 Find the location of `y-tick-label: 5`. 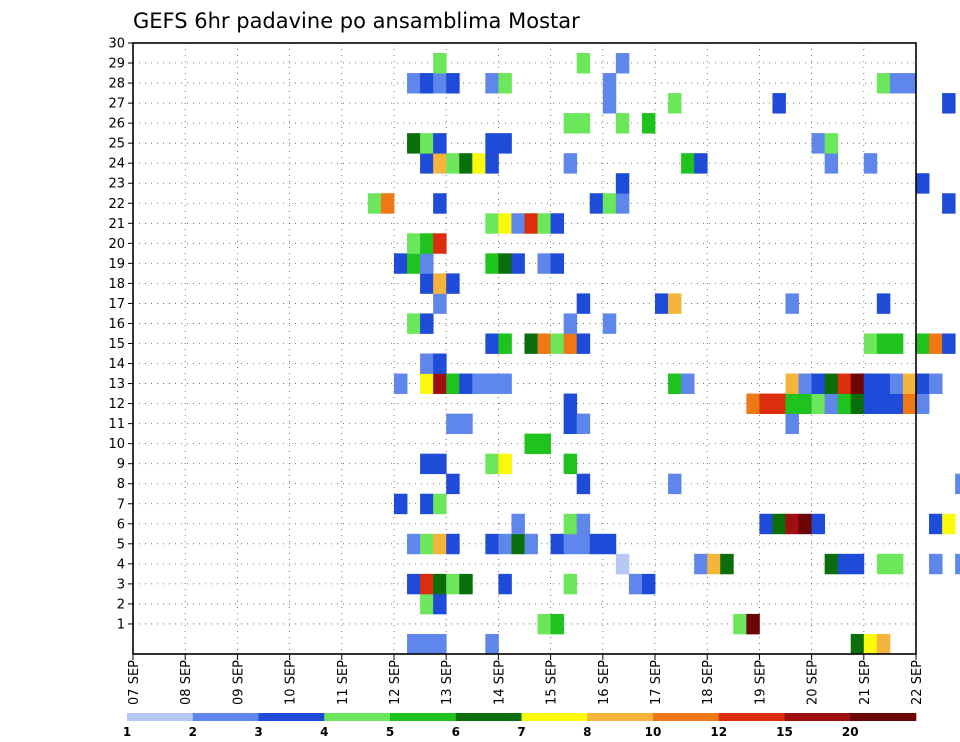

y-tick-label: 5 is located at coordinates (121, 544).